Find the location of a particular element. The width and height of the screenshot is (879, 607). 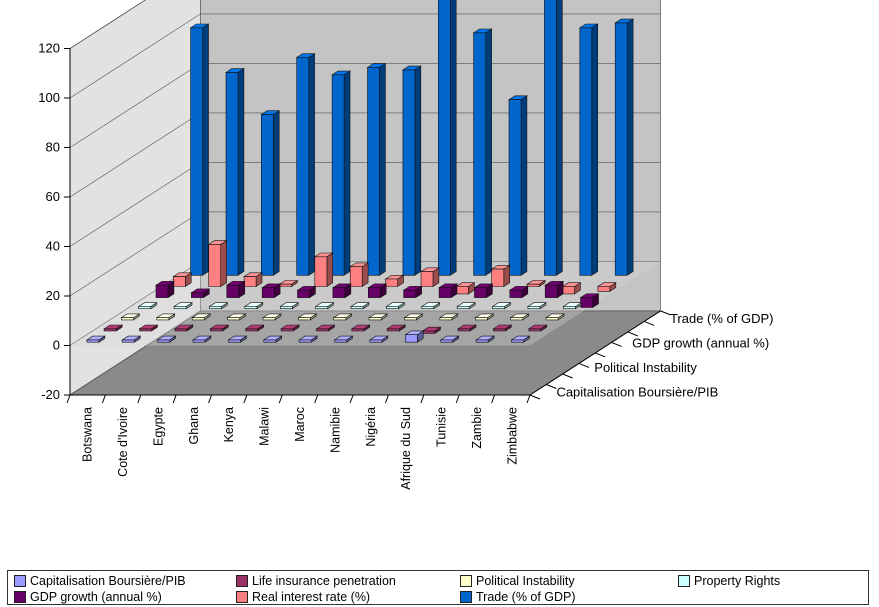

x-tick-label: Tunisie is located at coordinates (442, 427).